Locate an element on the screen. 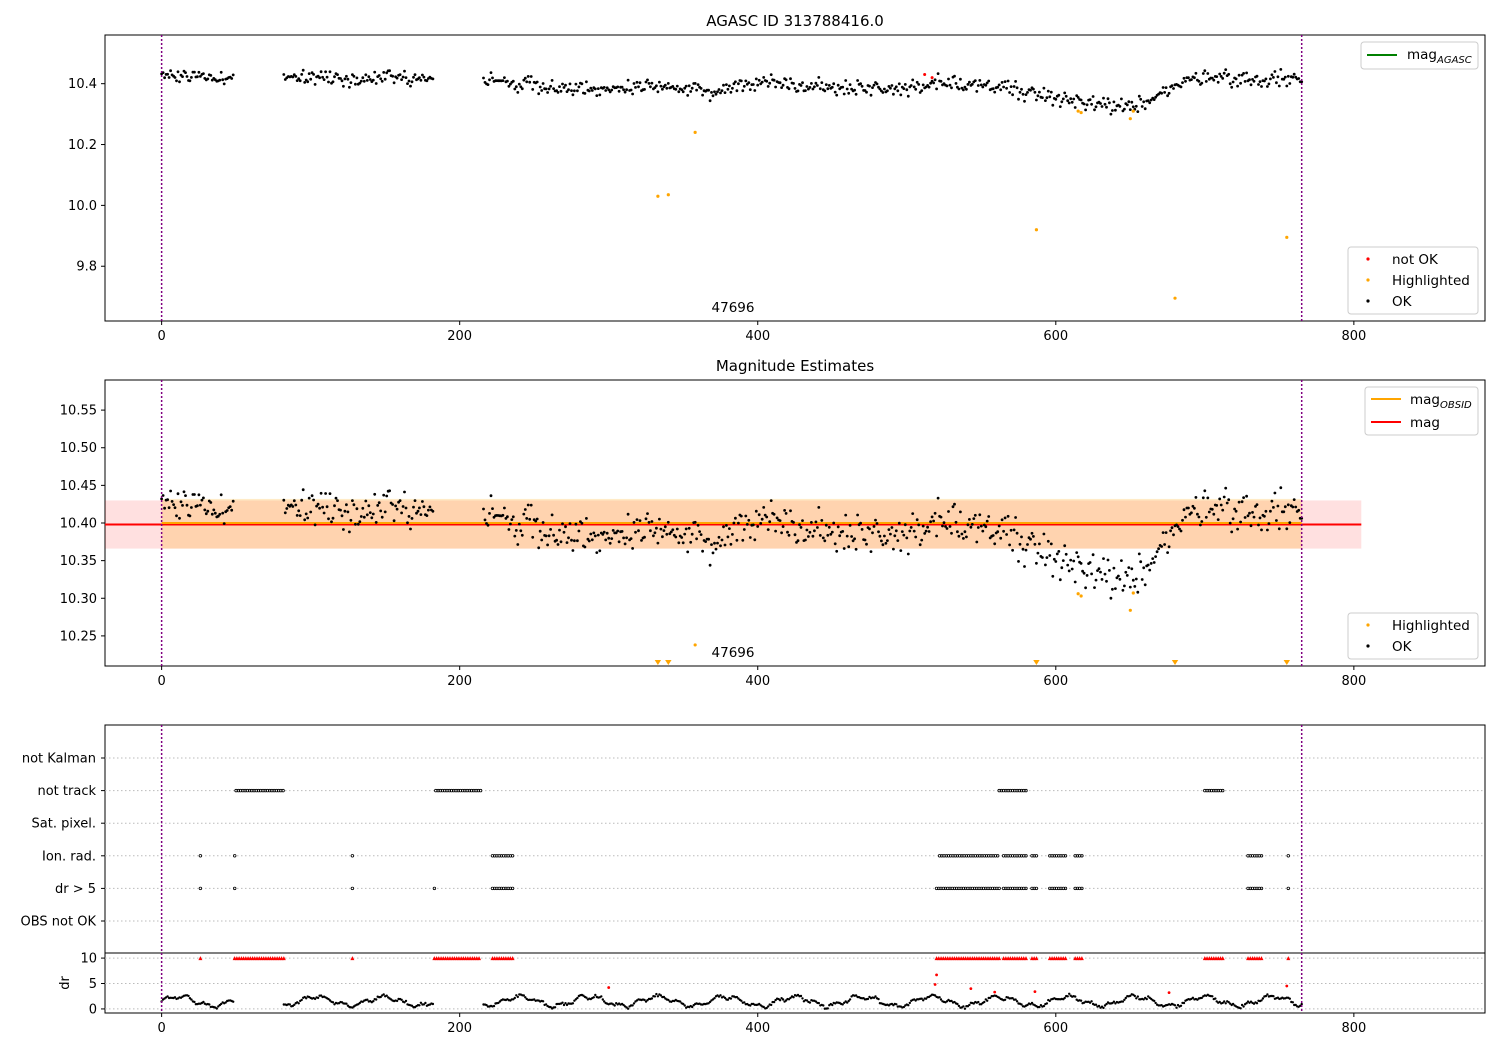 This screenshot has width=1500, height=1050. highlighted-point is located at coordinates (1078, 111).